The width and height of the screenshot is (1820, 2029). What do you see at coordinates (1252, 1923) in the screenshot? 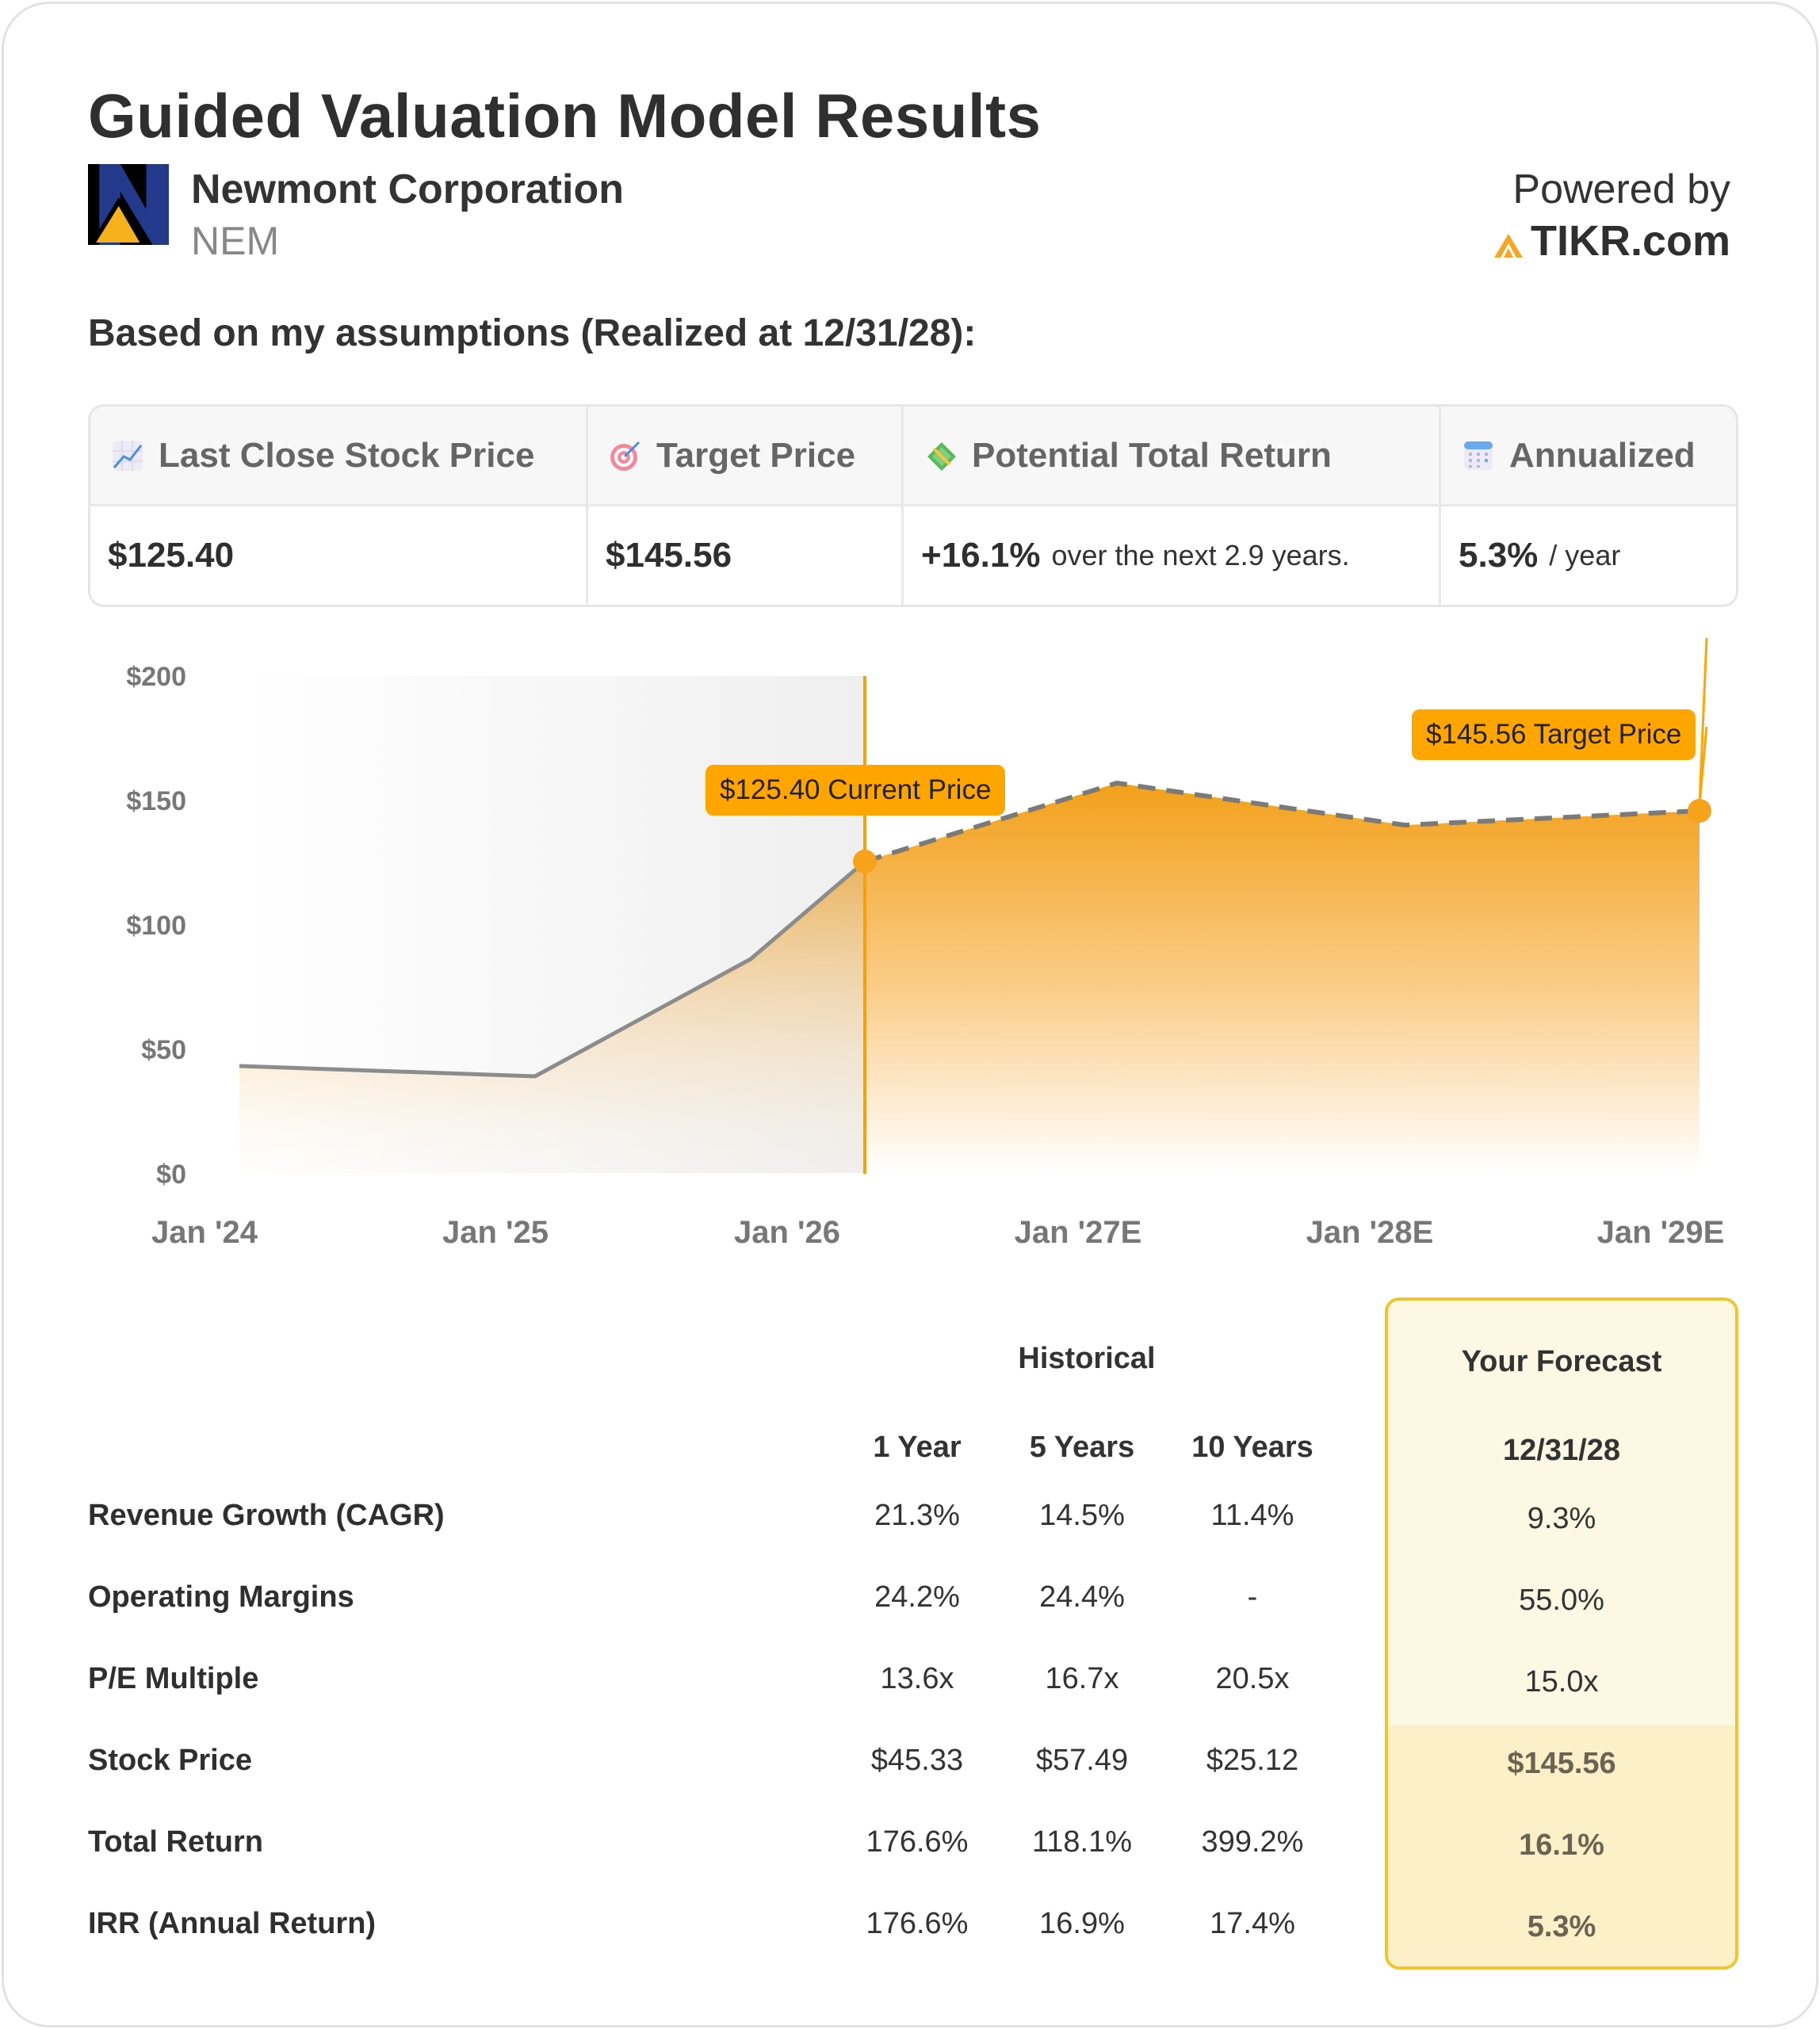
I see `table-cell: 17.4%` at bounding box center [1252, 1923].